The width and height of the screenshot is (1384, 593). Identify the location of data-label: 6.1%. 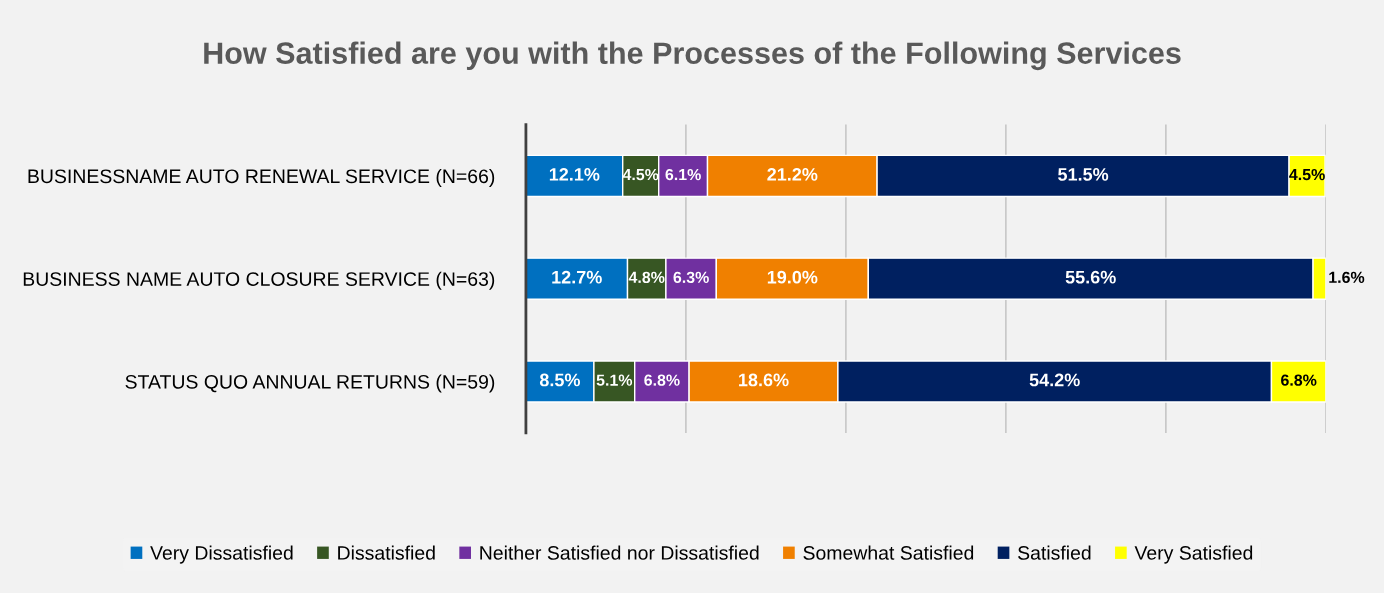
(683, 174).